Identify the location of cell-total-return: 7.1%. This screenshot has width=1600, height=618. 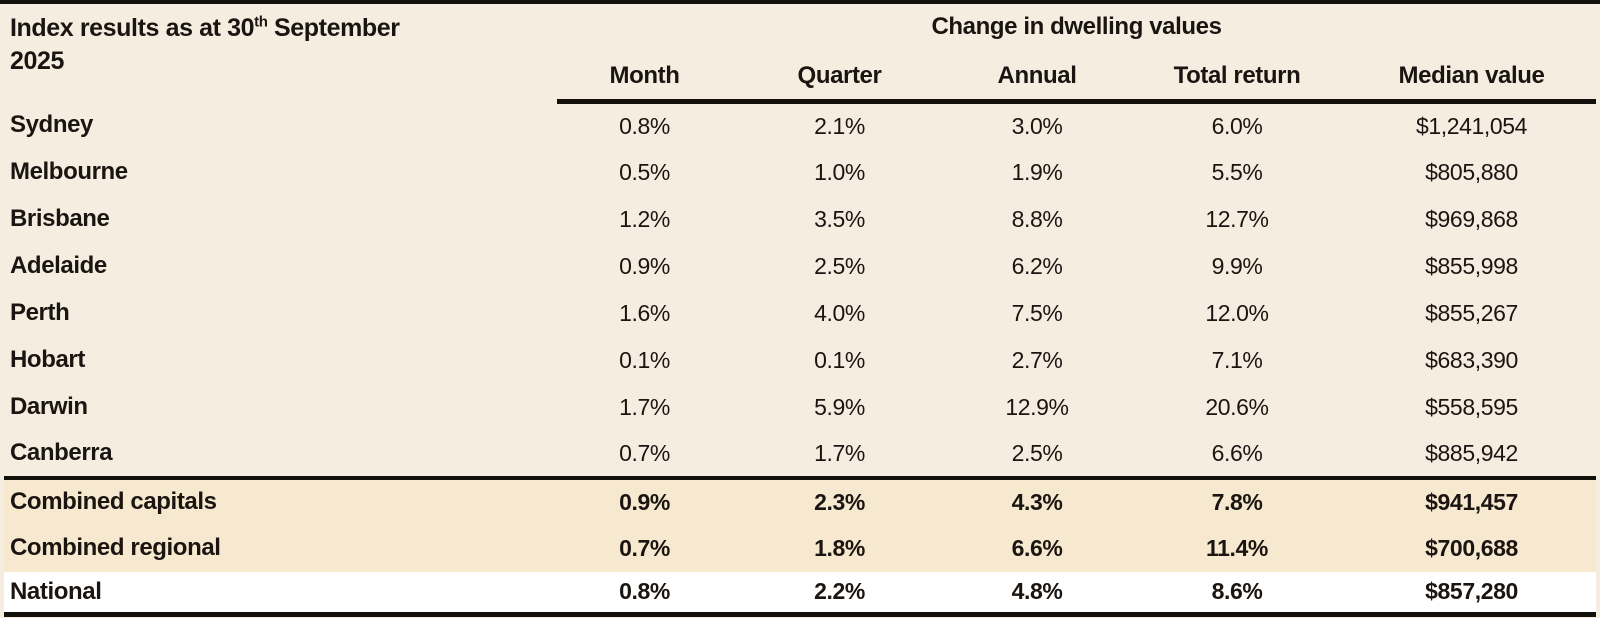
(1237, 359).